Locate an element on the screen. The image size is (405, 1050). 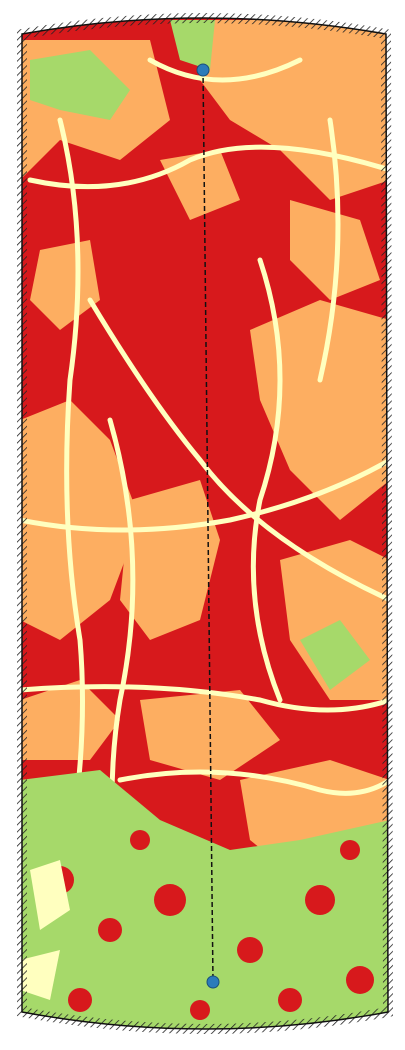
transect-end is located at coordinates (213, 982).